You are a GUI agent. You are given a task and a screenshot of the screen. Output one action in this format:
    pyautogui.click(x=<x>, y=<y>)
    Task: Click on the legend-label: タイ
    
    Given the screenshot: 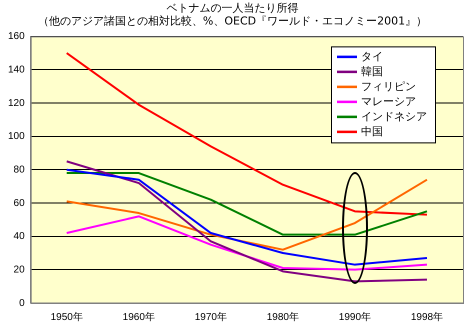 What is the action you would take?
    pyautogui.click(x=372, y=56)
    